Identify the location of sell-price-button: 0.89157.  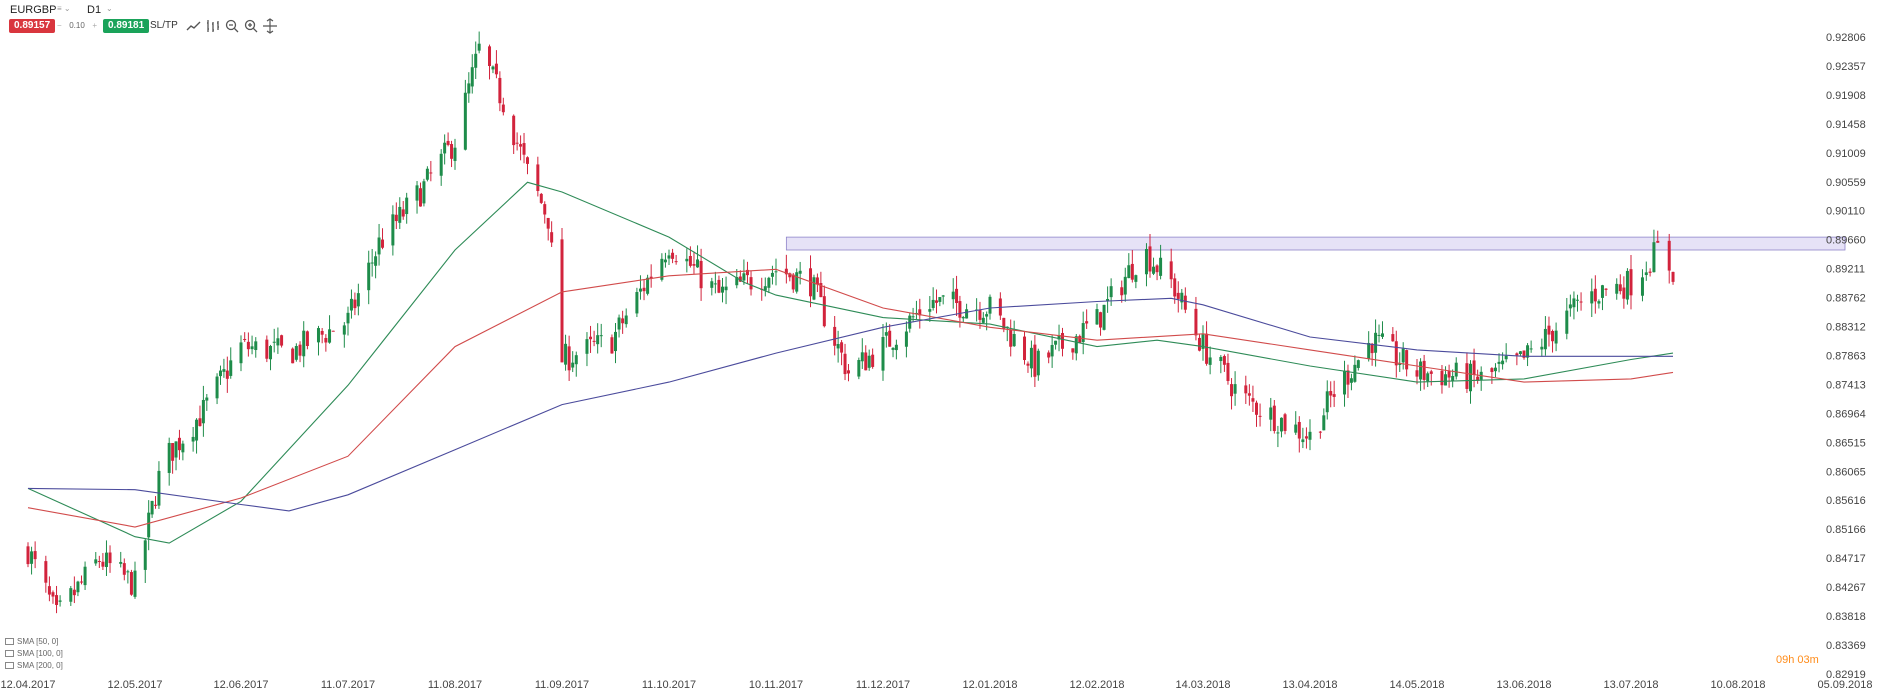
(32, 26).